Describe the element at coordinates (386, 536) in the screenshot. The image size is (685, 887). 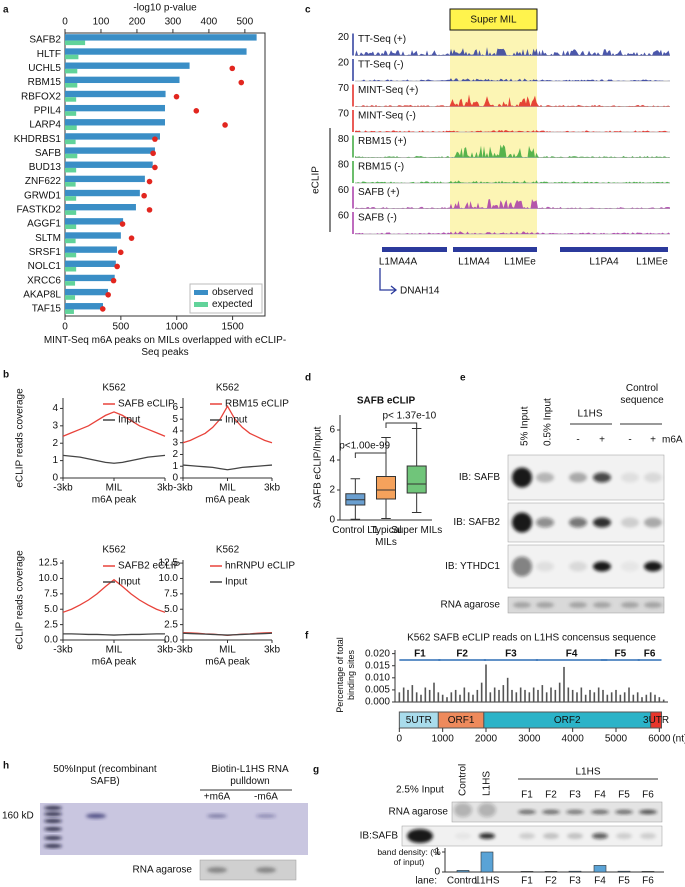
I see `x-tick-label: Typical MILs` at that location.